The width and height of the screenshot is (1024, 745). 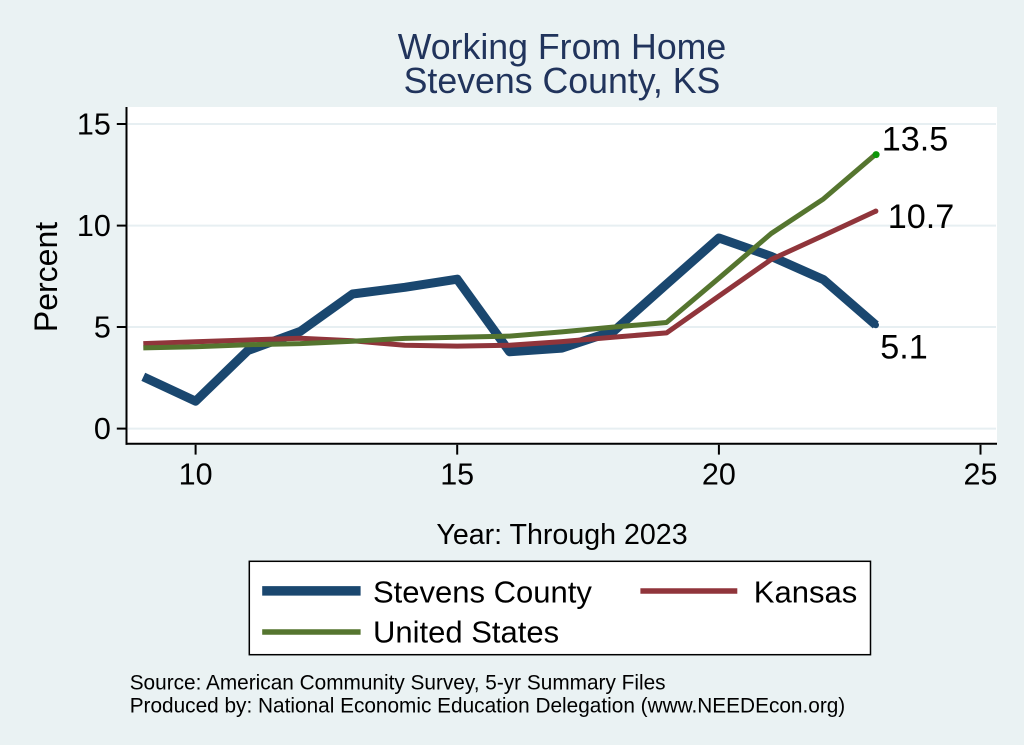 What do you see at coordinates (102, 429) in the screenshot?
I see `svg-text: 0` at bounding box center [102, 429].